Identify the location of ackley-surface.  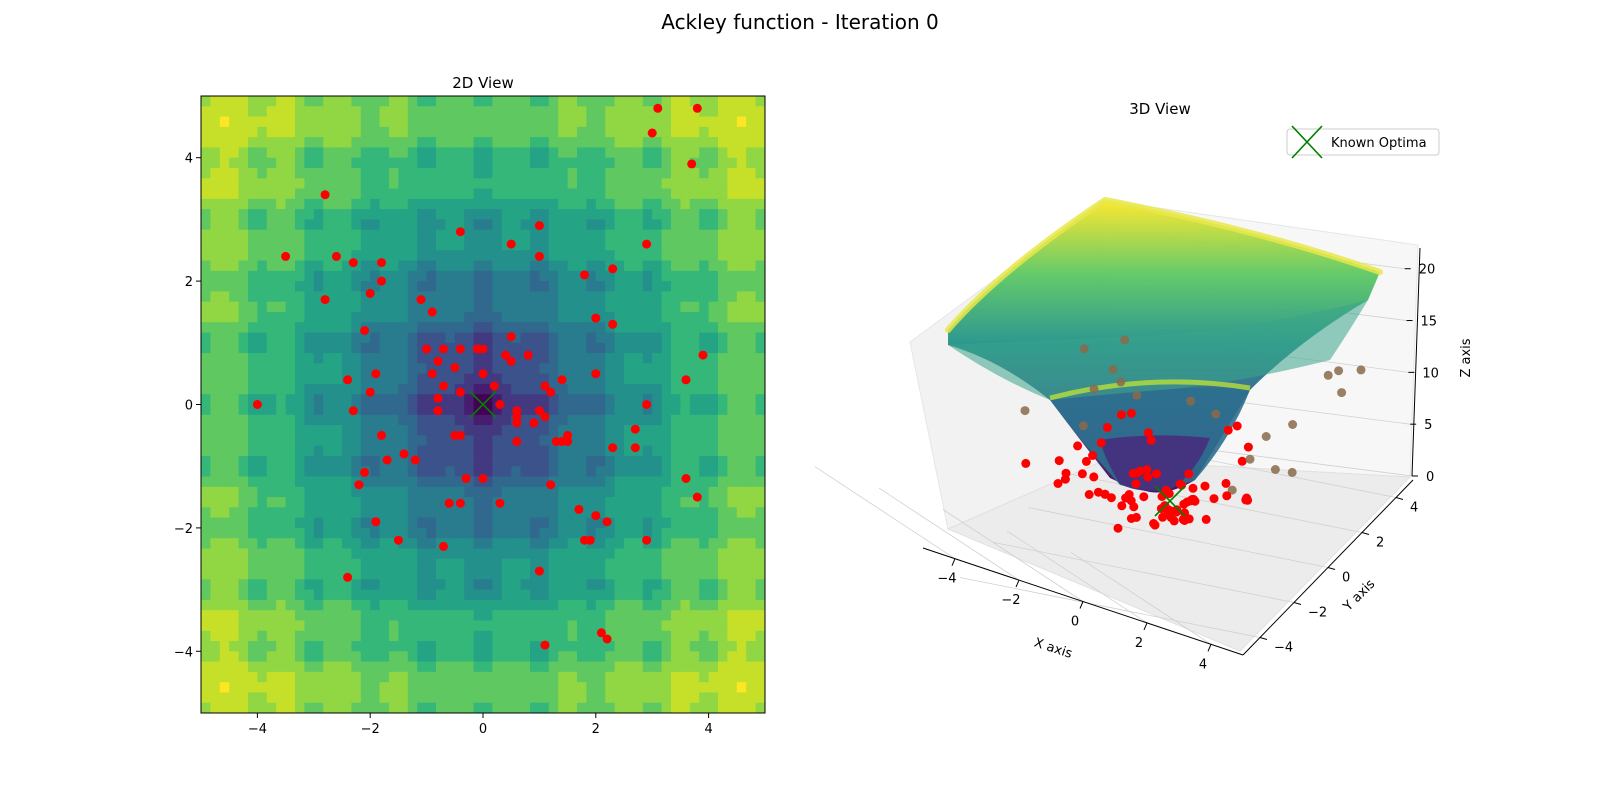
(1164, 344).